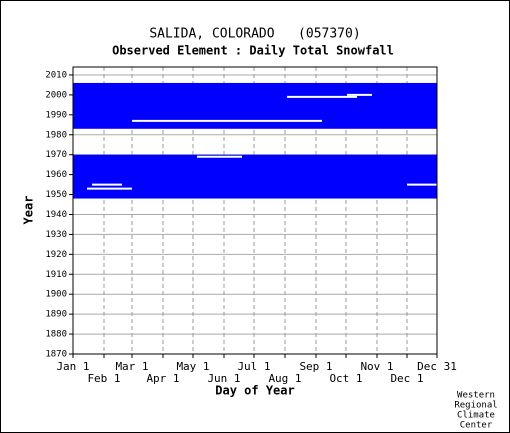 Image resolution: width=510 pixels, height=433 pixels. I want to click on x-tick-label: Dec 1, so click(406, 378).